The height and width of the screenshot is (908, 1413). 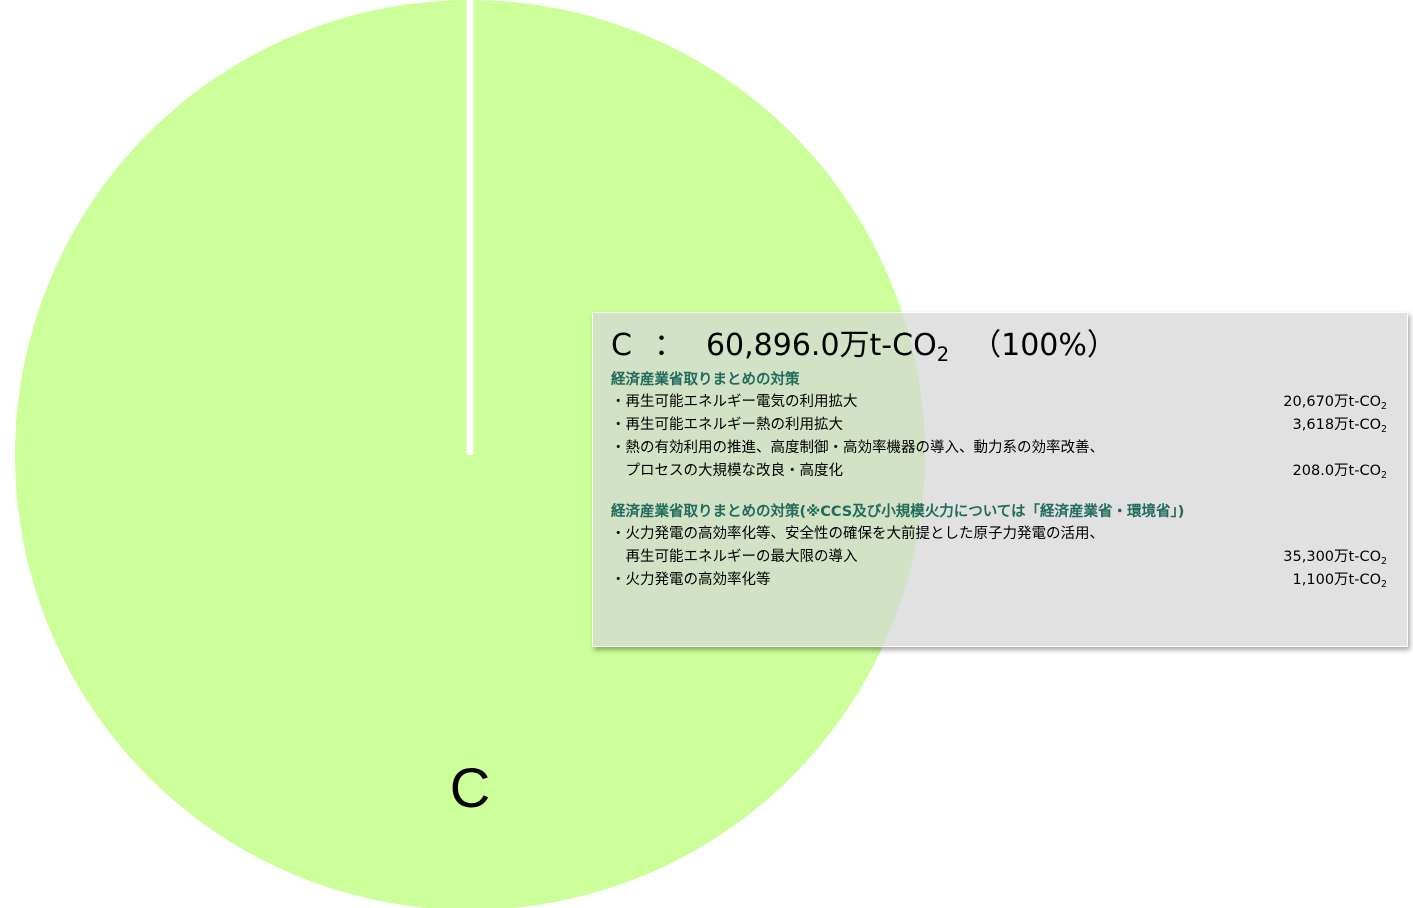 I want to click on tooltip-value: 60,896.0万t-CO2, so click(x=827, y=347).